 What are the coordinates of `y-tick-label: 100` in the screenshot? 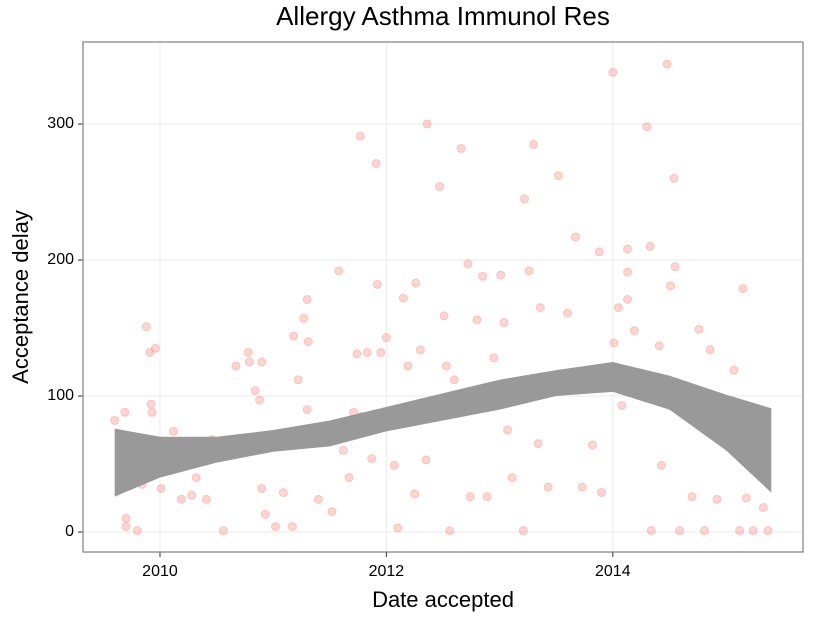 It's located at (60, 395).